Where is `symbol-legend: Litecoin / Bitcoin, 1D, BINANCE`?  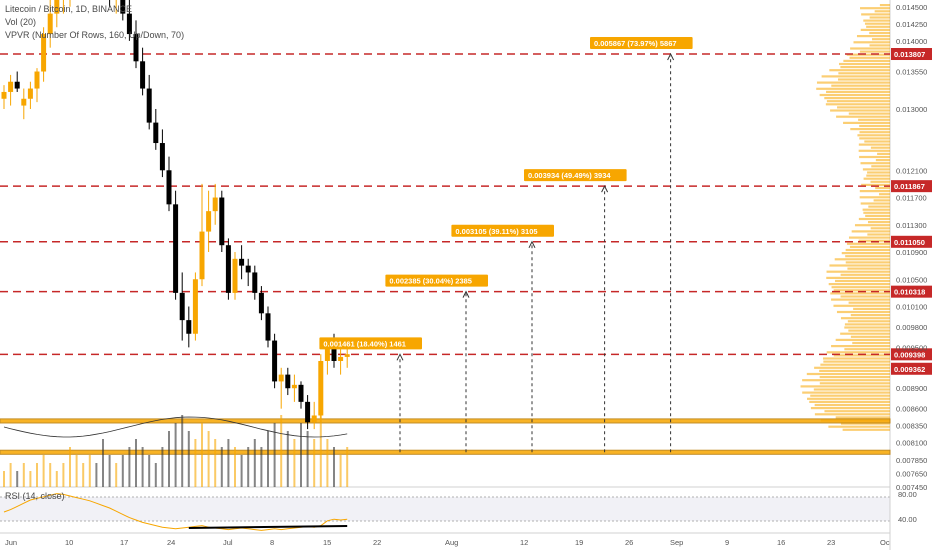 symbol-legend: Litecoin / Bitcoin, 1D, BINANCE is located at coordinates (69, 9).